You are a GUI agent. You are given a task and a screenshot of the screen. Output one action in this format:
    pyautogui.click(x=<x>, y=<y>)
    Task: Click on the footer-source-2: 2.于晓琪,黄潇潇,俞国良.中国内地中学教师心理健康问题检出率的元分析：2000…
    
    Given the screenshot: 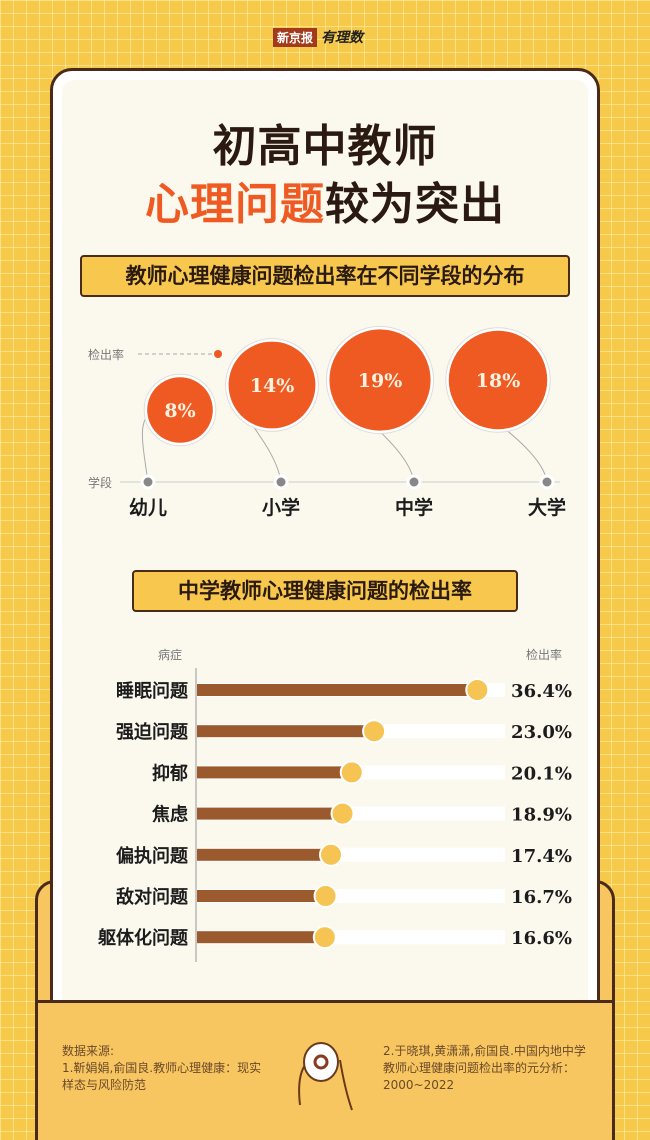 What is the action you would take?
    pyautogui.click(x=484, y=1068)
    